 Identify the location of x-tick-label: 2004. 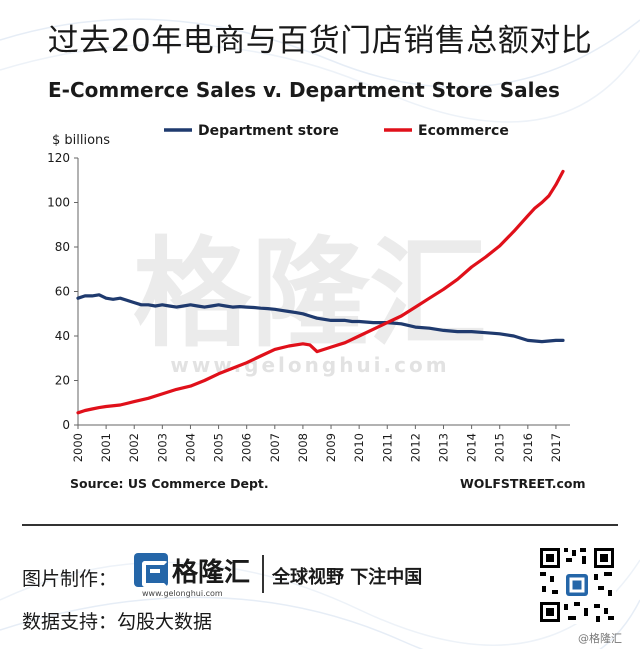
(190, 447).